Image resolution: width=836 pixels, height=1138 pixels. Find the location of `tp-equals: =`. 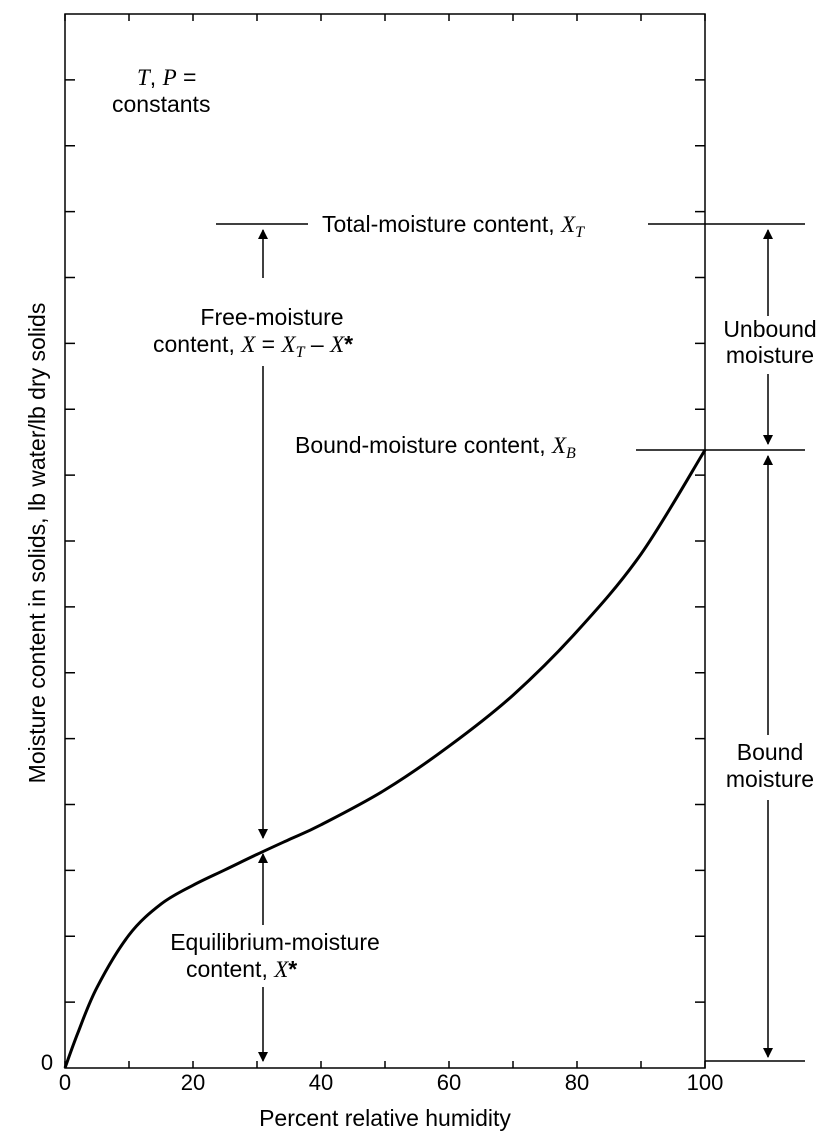

tp-equals: = is located at coordinates (187, 77).